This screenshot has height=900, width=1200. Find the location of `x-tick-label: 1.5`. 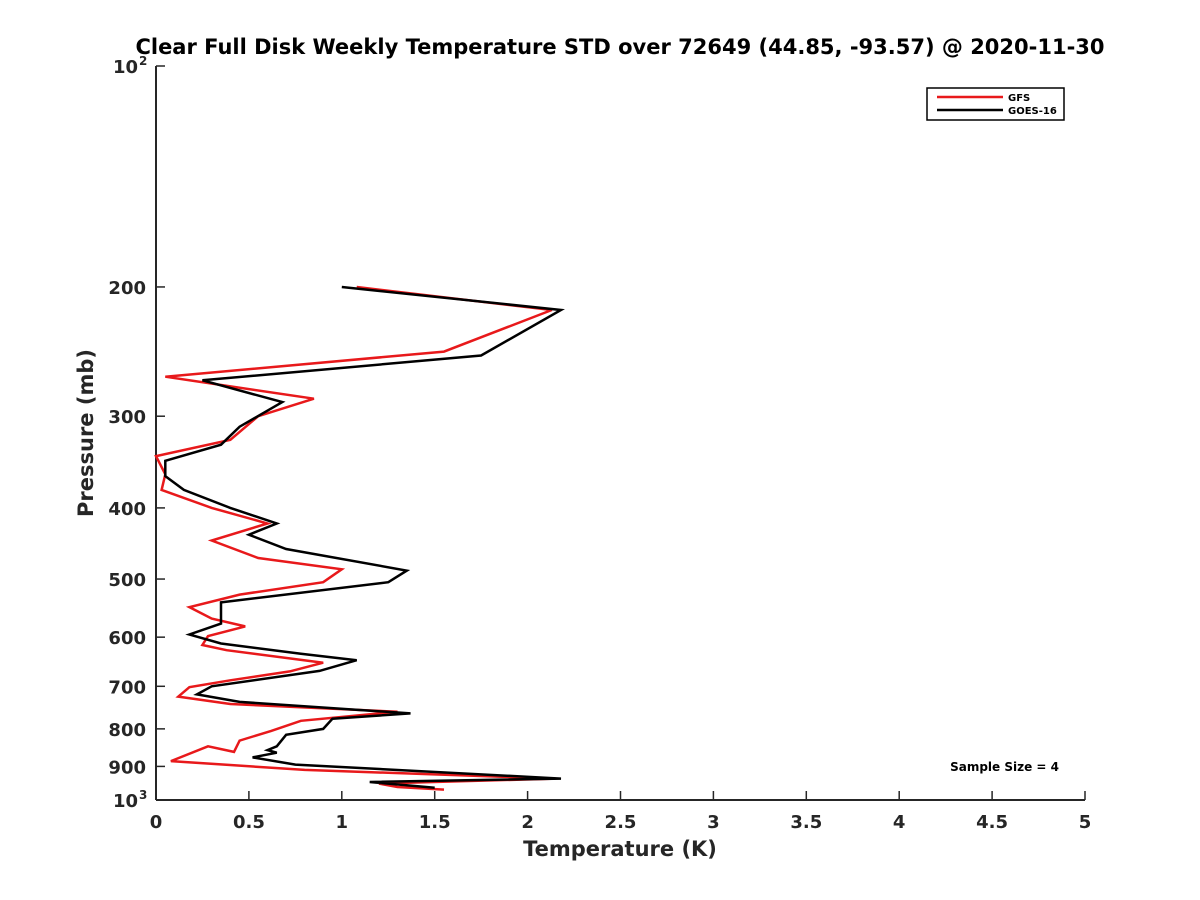

x-tick-label: 1.5 is located at coordinates (435, 822).